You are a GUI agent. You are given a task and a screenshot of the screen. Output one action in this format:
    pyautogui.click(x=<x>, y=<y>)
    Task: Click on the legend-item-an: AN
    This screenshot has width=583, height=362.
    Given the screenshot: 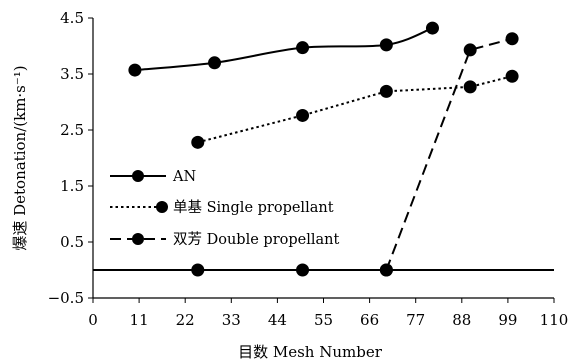 What is the action you would take?
    pyautogui.click(x=153, y=177)
    